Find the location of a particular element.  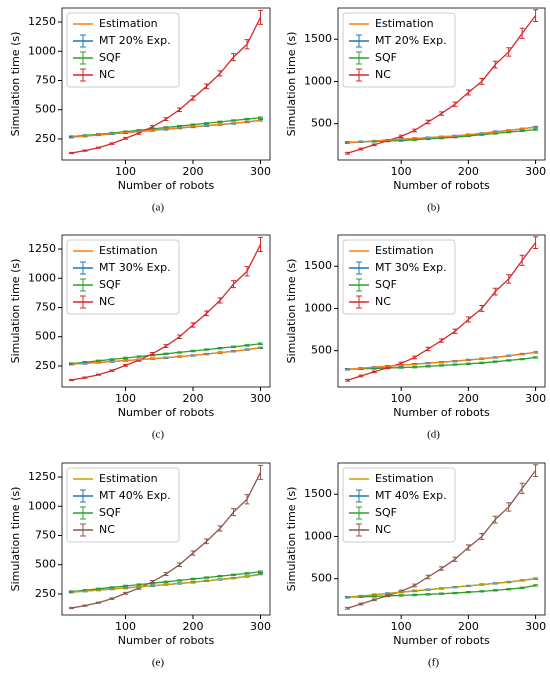

y-tick-label: 1500 is located at coordinates (318, 38).